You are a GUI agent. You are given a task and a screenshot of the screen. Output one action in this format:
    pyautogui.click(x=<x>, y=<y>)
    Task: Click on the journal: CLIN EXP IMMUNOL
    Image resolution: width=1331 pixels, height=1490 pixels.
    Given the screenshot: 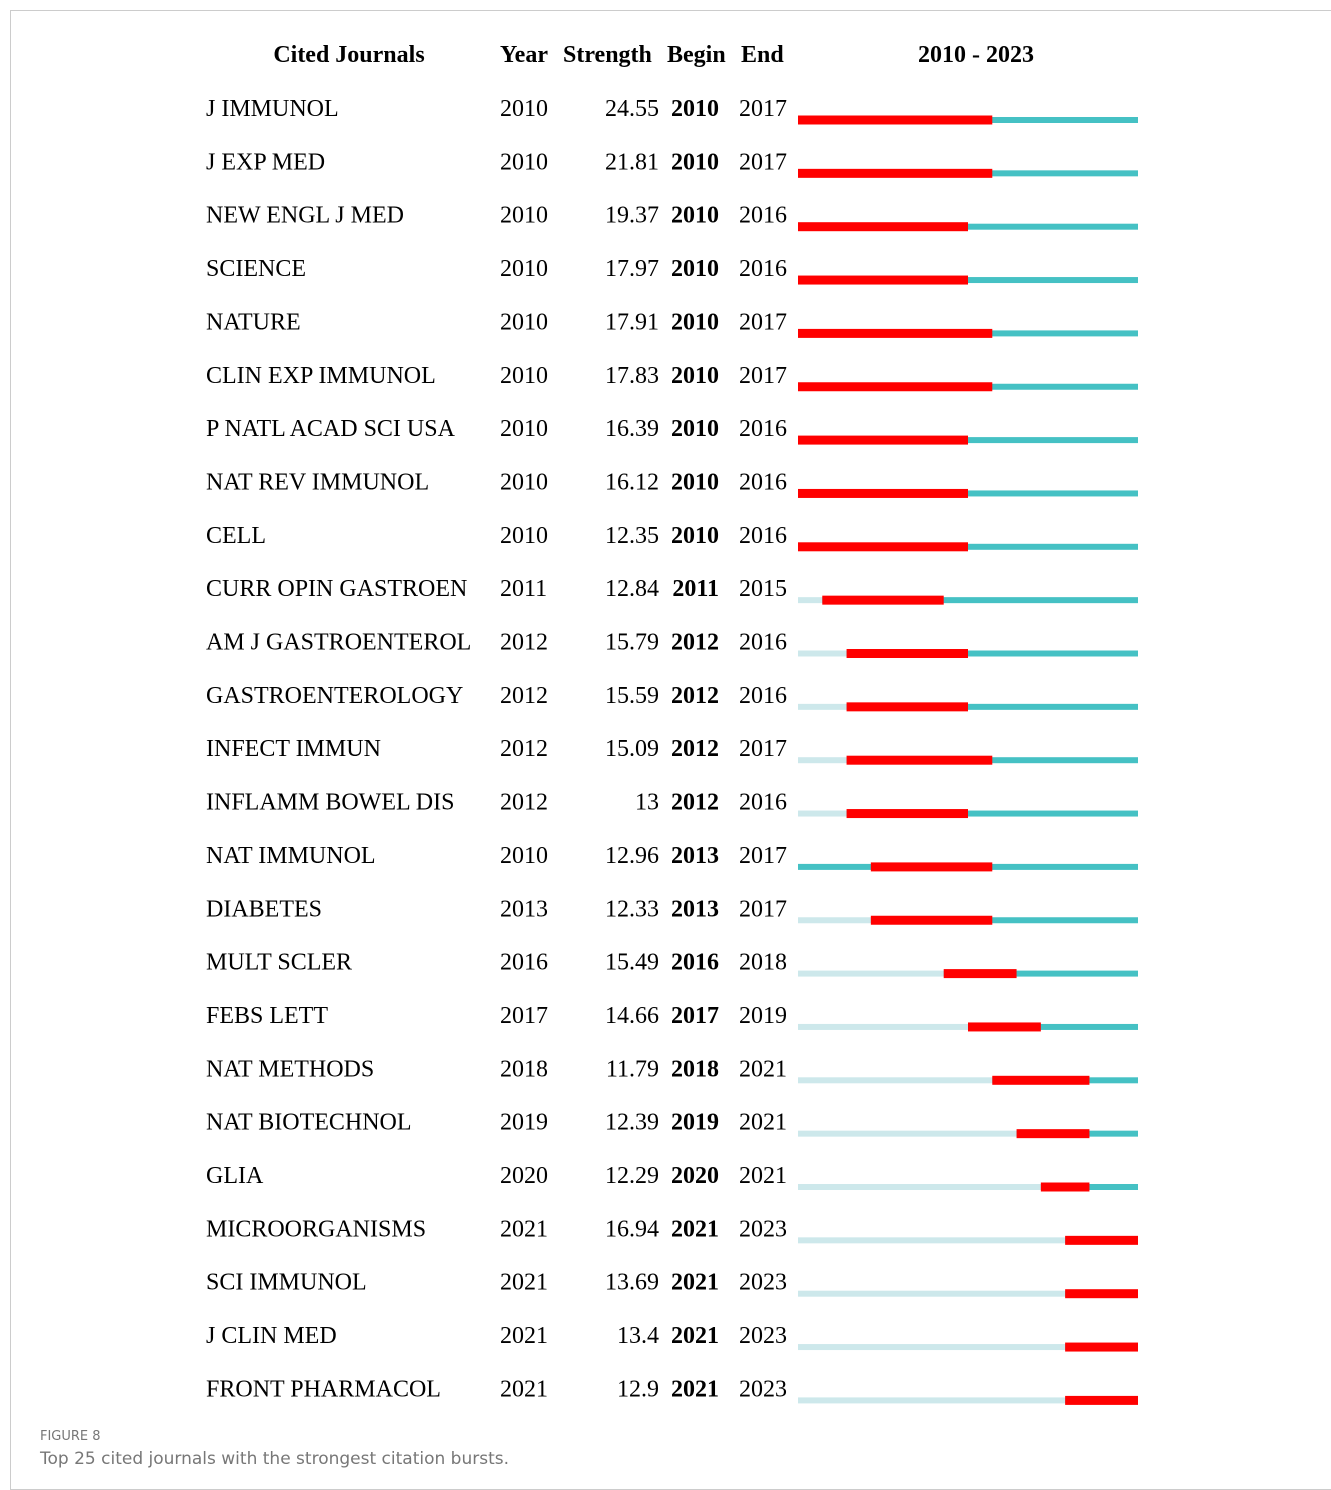 What is the action you would take?
    pyautogui.click(x=321, y=376)
    